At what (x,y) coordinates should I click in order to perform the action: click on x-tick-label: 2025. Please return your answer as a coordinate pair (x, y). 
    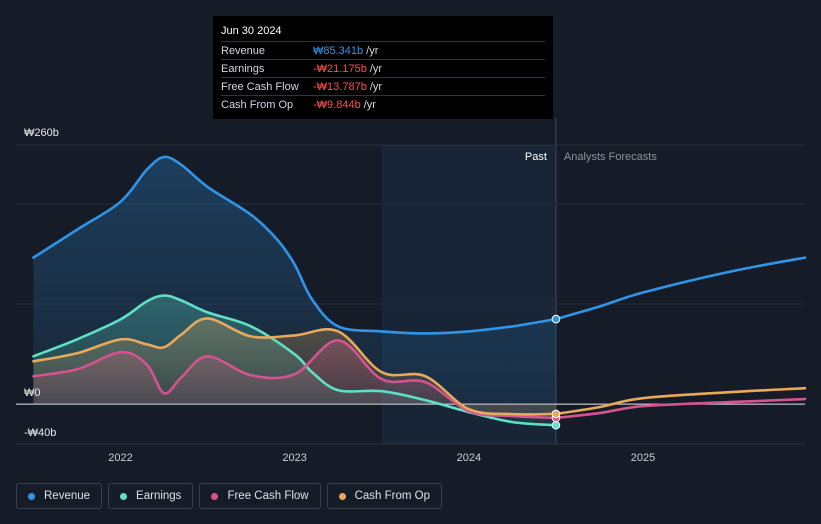
    Looking at the image, I should click on (643, 458).